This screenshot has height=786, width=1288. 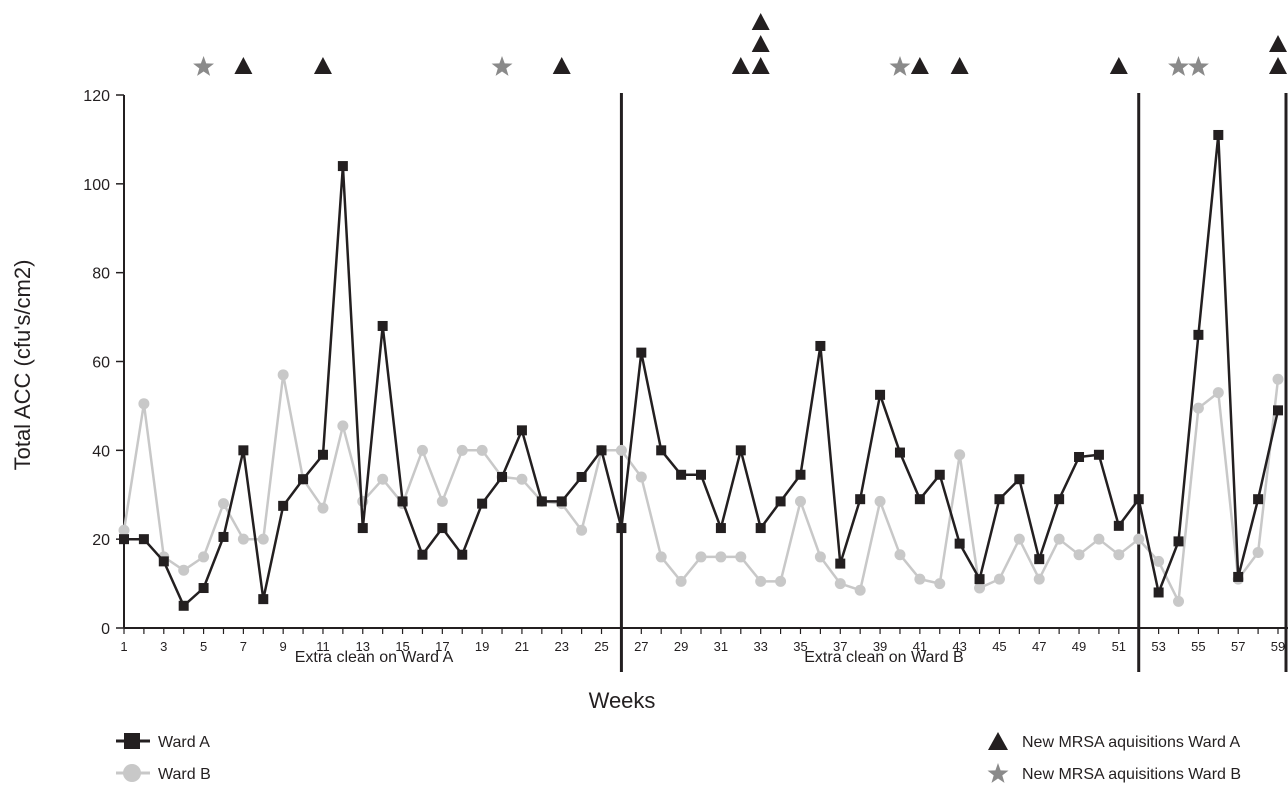 I want to click on x-tick-label: 27, so click(x=641, y=646).